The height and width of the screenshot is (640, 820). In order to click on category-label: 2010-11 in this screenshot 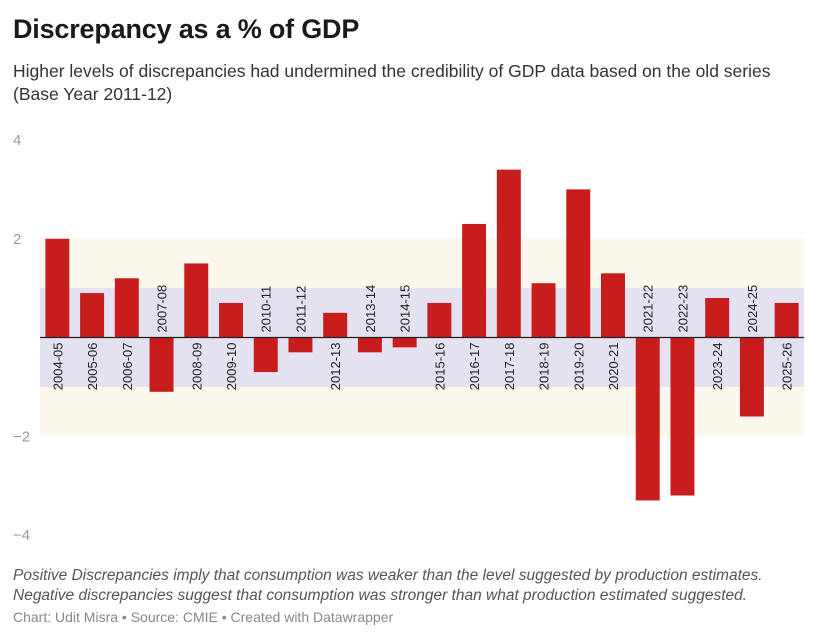, I will do `click(266, 309)`.